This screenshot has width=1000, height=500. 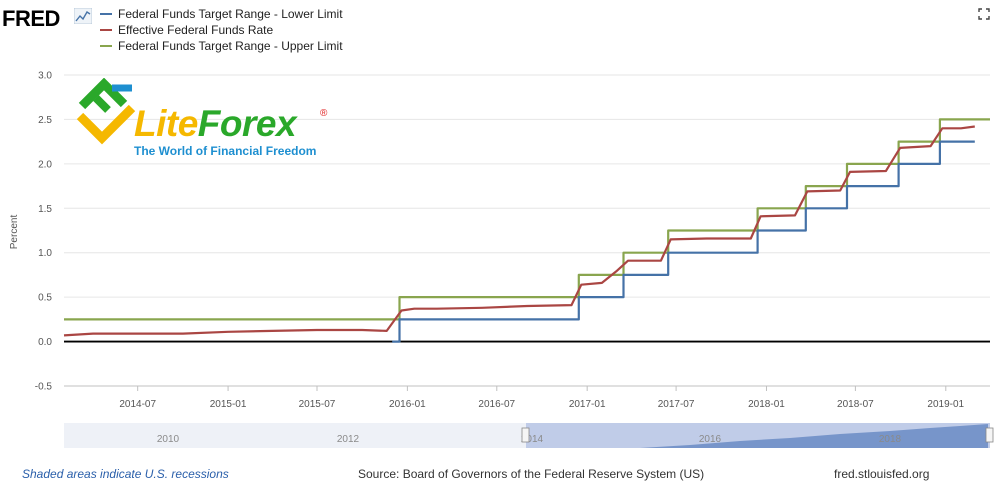 What do you see at coordinates (323, 113) in the screenshot?
I see `registered-mark: ®` at bounding box center [323, 113].